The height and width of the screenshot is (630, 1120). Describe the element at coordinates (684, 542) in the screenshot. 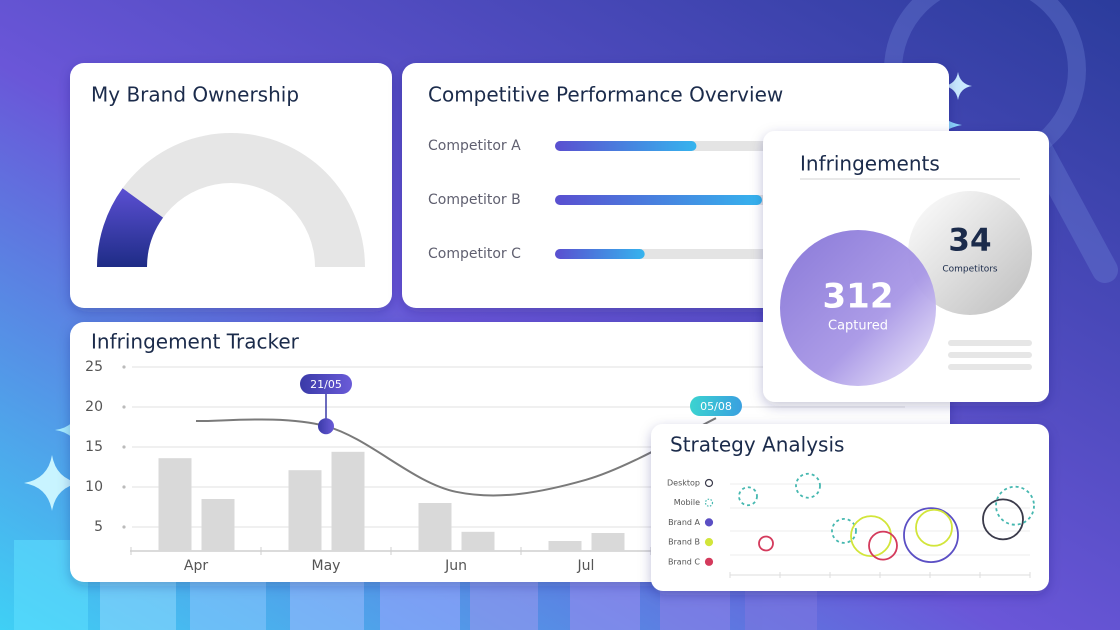

I see `legend-label: Brand B` at that location.